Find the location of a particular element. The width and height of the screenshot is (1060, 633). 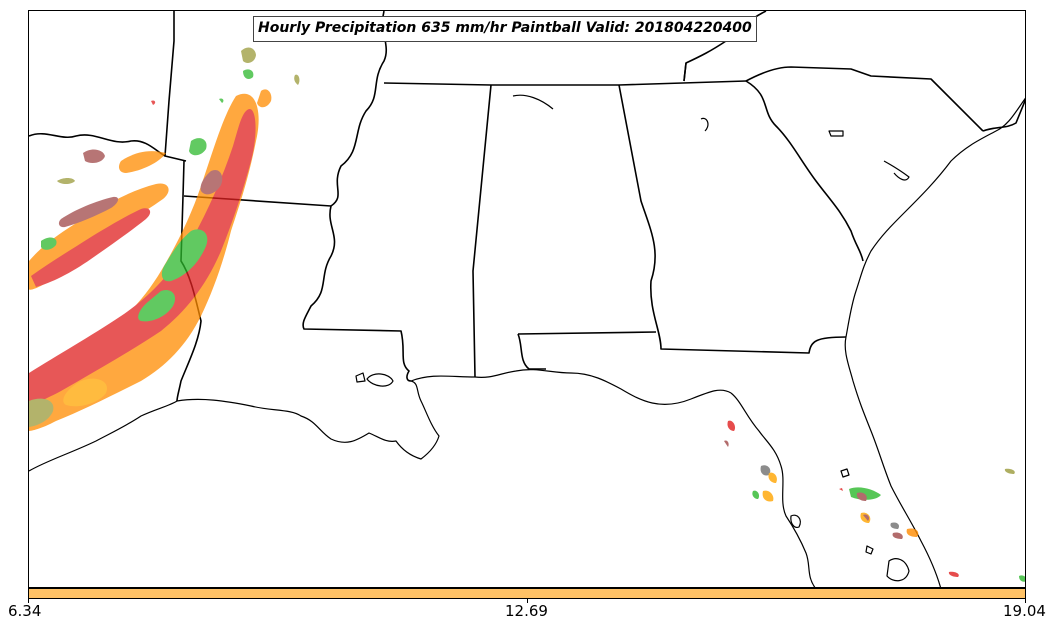

colorbar-label-min: 6.34 is located at coordinates (25, 611).